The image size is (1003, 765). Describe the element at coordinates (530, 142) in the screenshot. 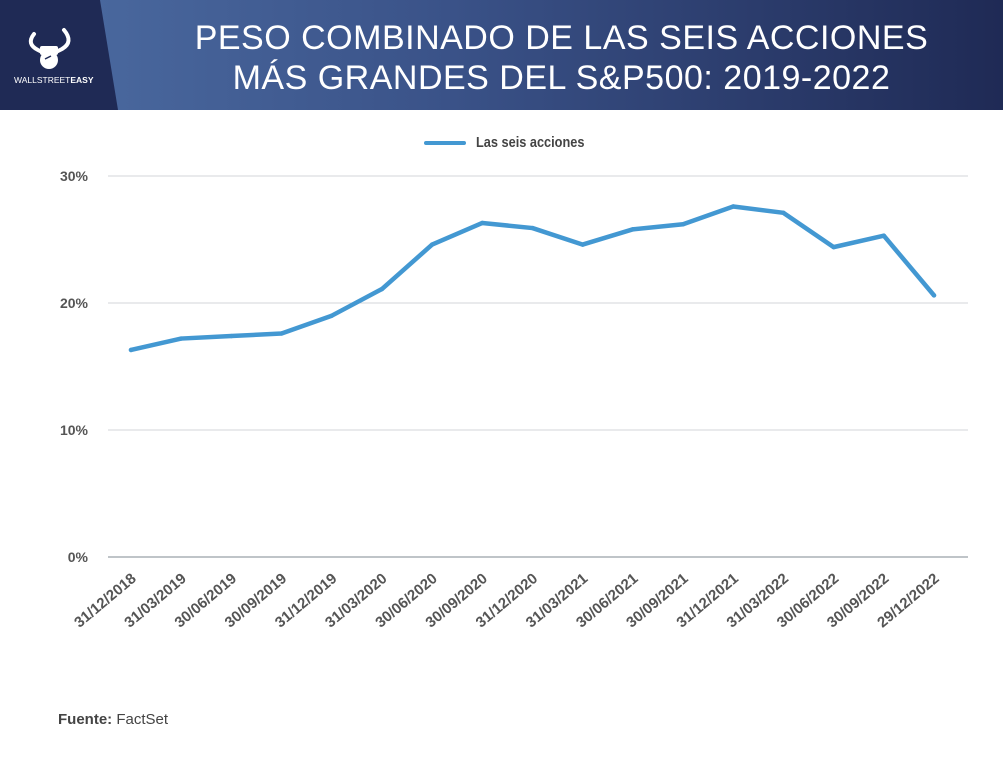

I see `legend-label: Las seis acciones` at that location.